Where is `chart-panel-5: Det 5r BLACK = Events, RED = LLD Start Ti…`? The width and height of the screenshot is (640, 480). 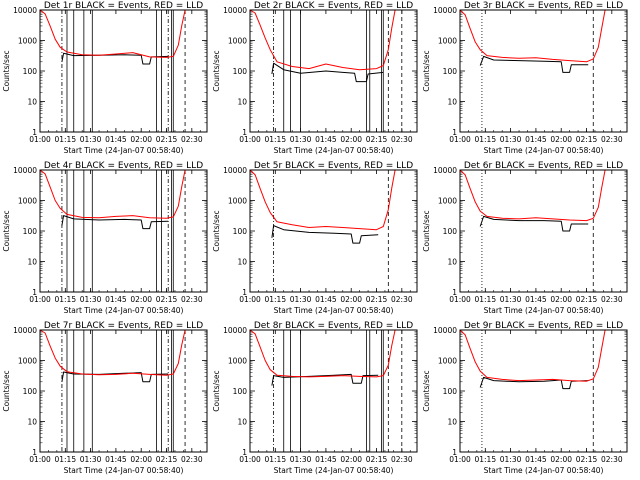 chart-panel-5: Det 5r BLACK = Events, RED = LLD Start Ti… is located at coordinates (315, 238).